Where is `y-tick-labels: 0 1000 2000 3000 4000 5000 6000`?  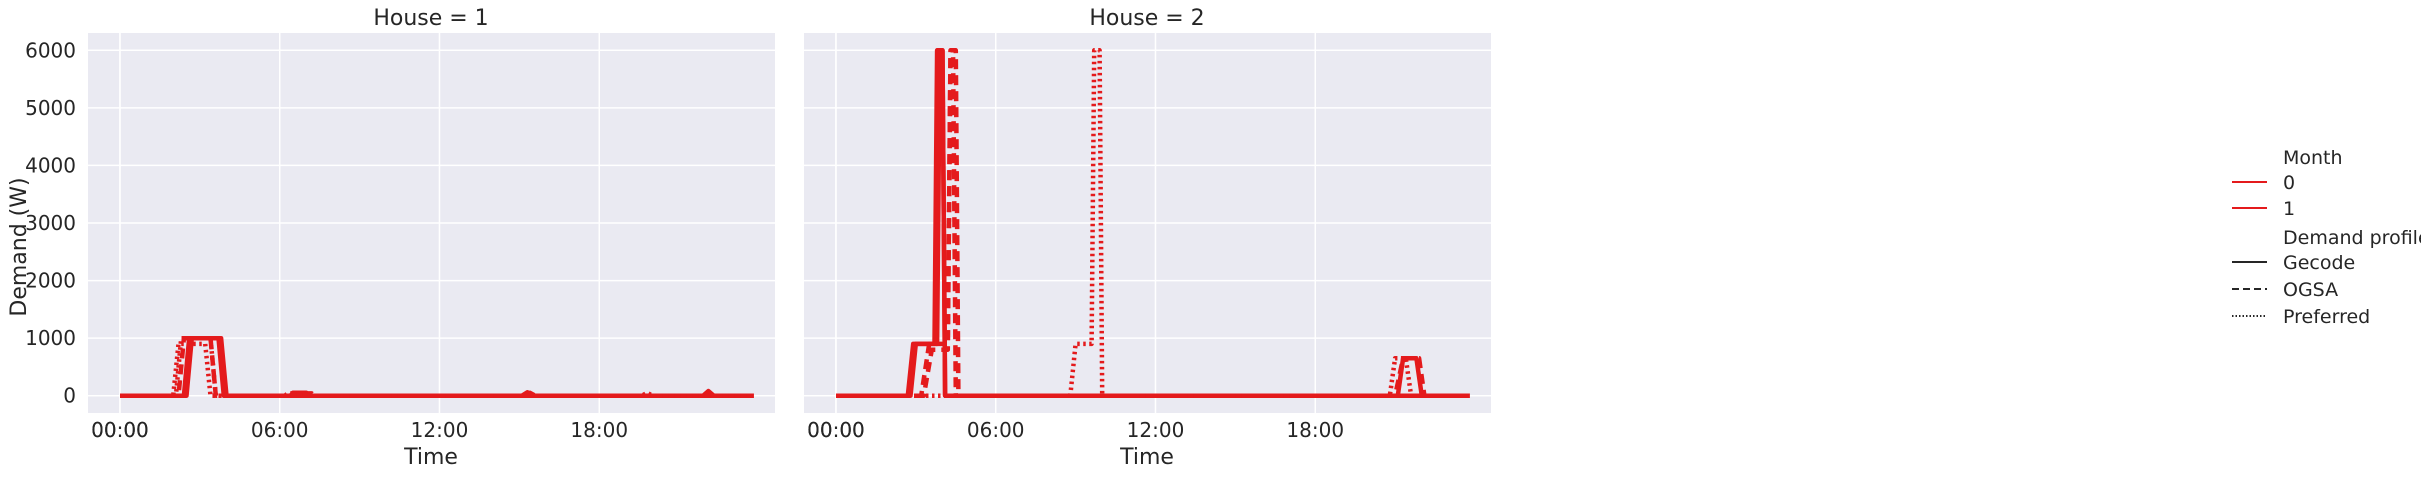 y-tick-labels: 0 1000 2000 3000 4000 5000 6000 is located at coordinates (50, 222).